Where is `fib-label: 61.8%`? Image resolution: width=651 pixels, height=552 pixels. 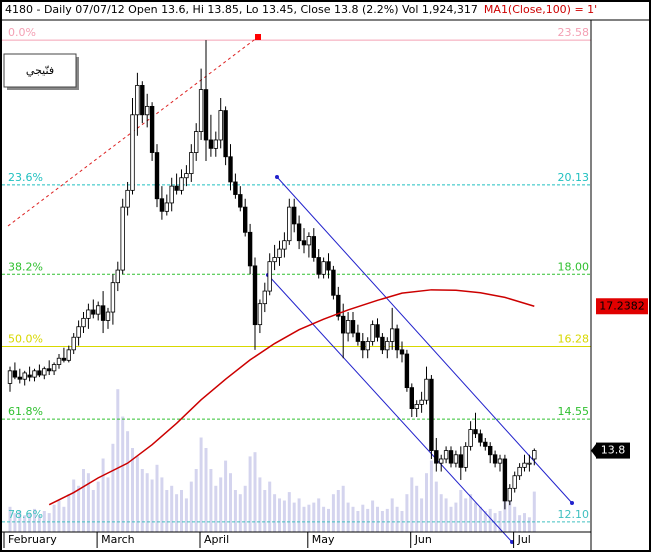 fib-label: 61.8% is located at coordinates (25, 411).